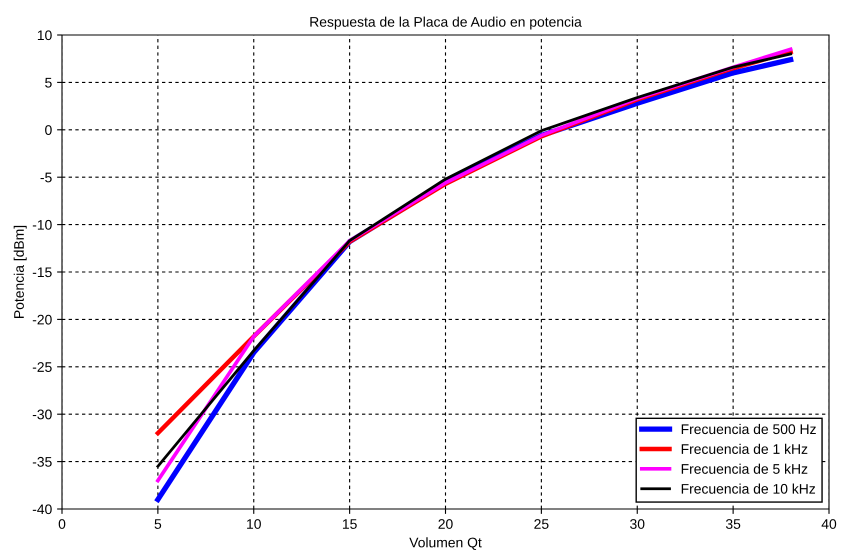 This screenshot has height=551, width=842. What do you see at coordinates (745, 469) in the screenshot?
I see `legend-label: Frecuencia de 5 kHz` at bounding box center [745, 469].